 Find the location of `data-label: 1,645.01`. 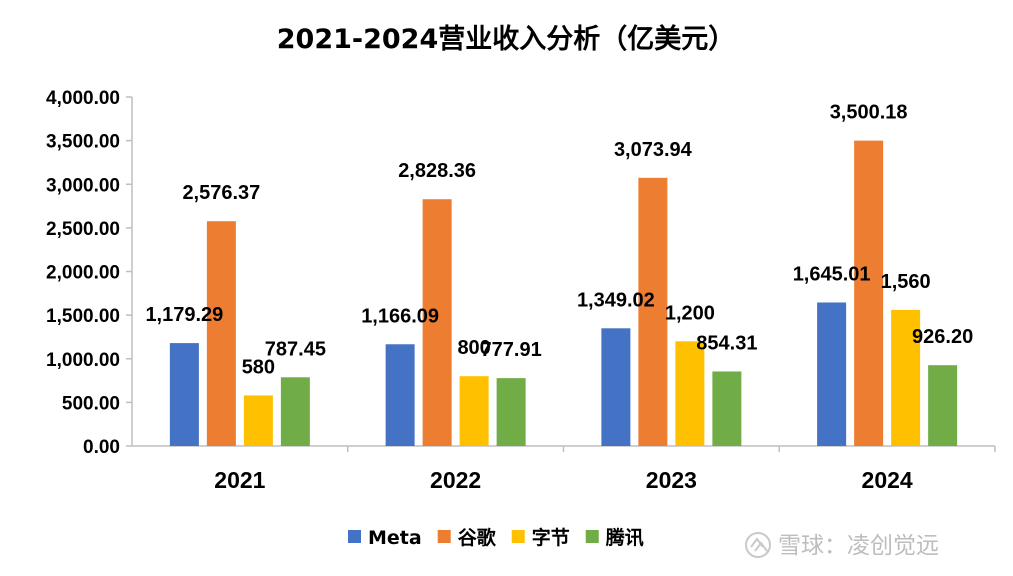

data-label: 1,645.01 is located at coordinates (832, 274).